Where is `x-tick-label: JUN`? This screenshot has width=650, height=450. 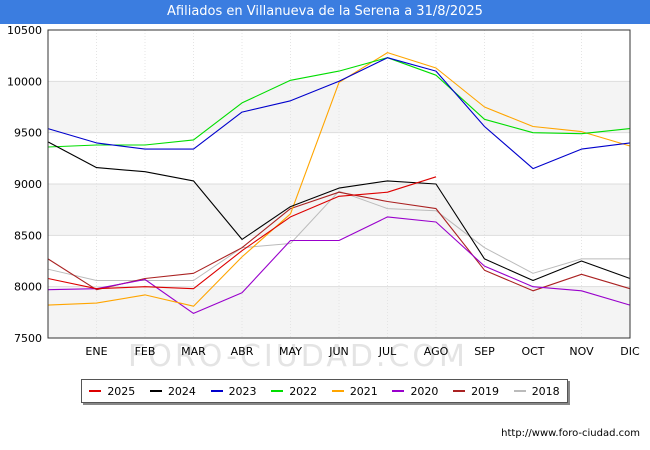 x-tick-label: JUN is located at coordinates (338, 351).